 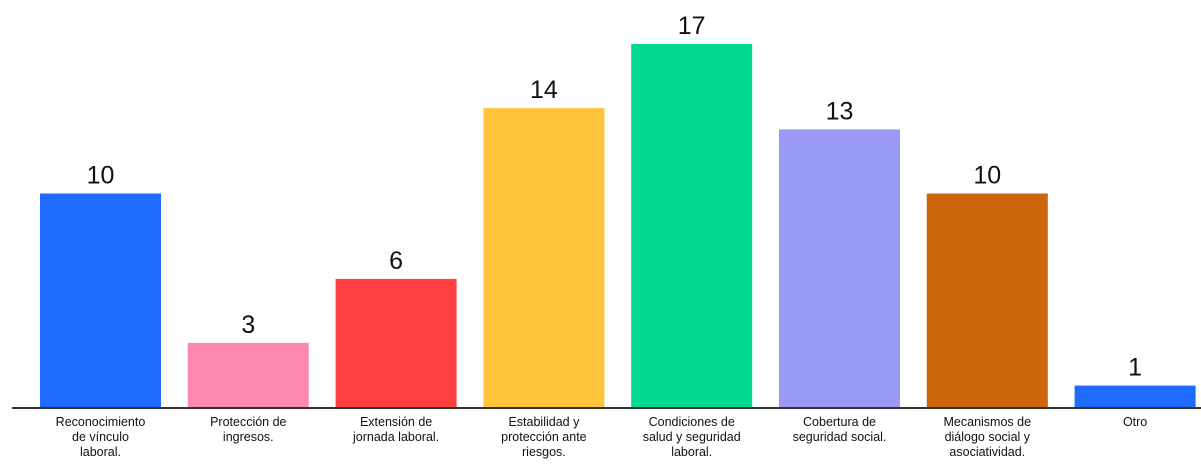 I want to click on category-label-2: Protección de ingresos., so click(x=248, y=429).